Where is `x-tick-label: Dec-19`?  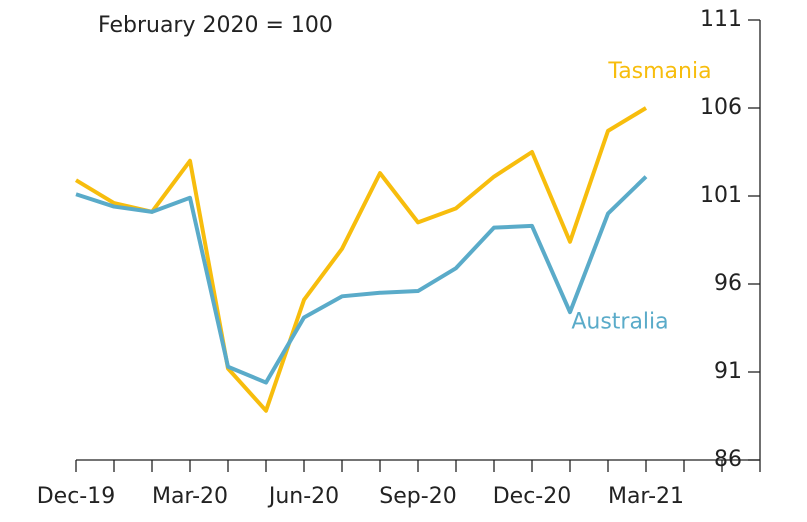
x-tick-label: Dec-19 is located at coordinates (76, 496).